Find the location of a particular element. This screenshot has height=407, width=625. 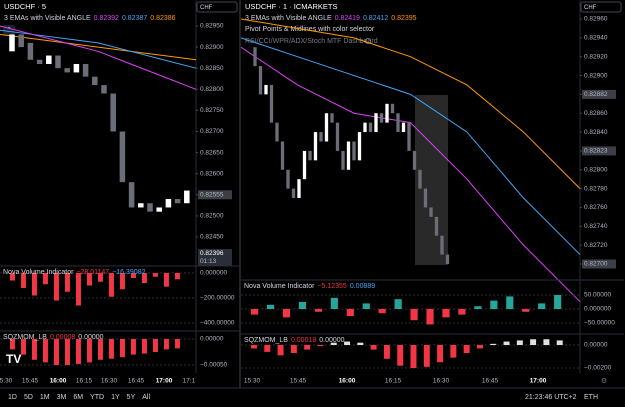

range-button: 1M is located at coordinates (45, 397).